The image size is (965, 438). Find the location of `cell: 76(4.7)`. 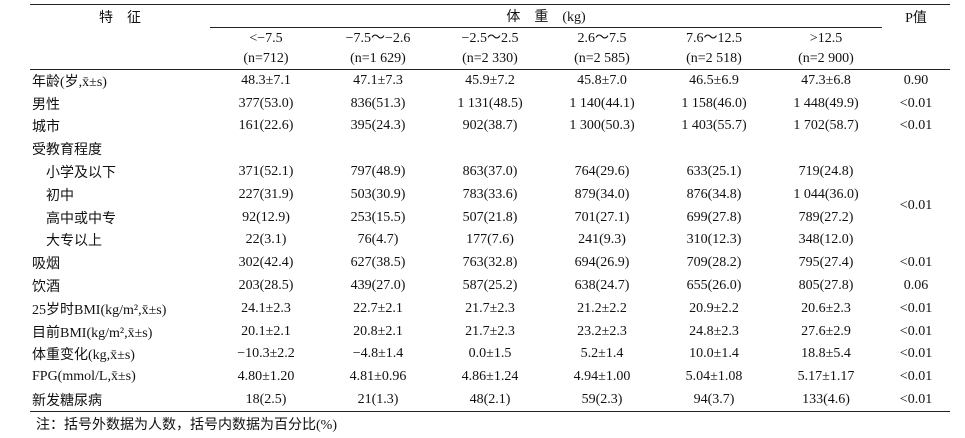

cell: 76(4.7) is located at coordinates (378, 240).